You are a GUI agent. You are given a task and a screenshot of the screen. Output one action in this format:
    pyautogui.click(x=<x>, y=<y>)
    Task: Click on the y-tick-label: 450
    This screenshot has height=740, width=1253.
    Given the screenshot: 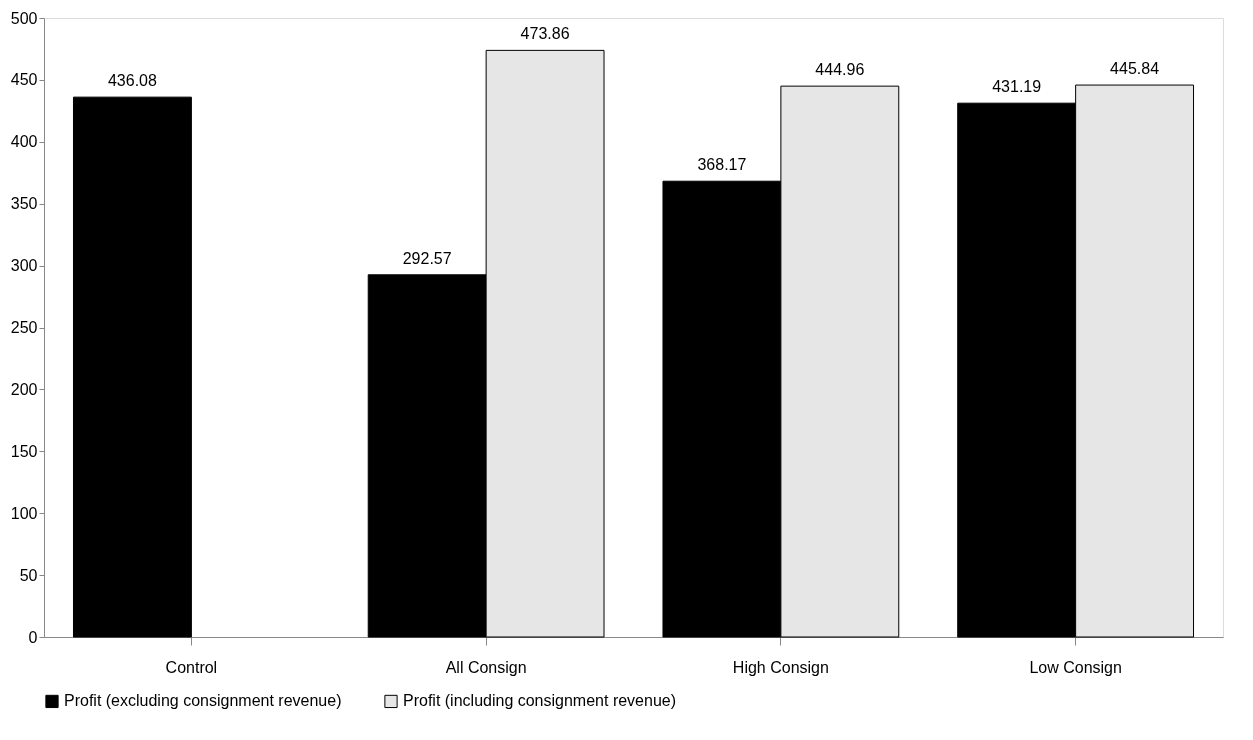 What is the action you would take?
    pyautogui.click(x=24, y=80)
    